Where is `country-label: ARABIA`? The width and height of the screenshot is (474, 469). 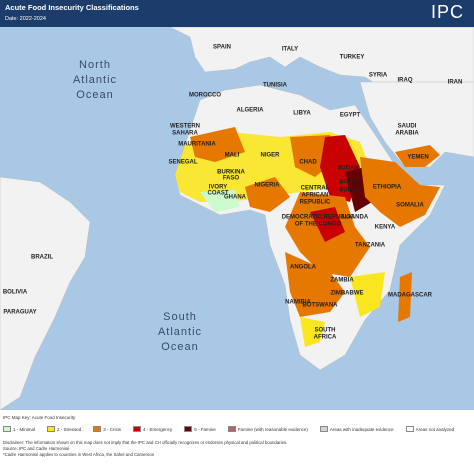
country-label: ARABIA is located at coordinates (407, 134).